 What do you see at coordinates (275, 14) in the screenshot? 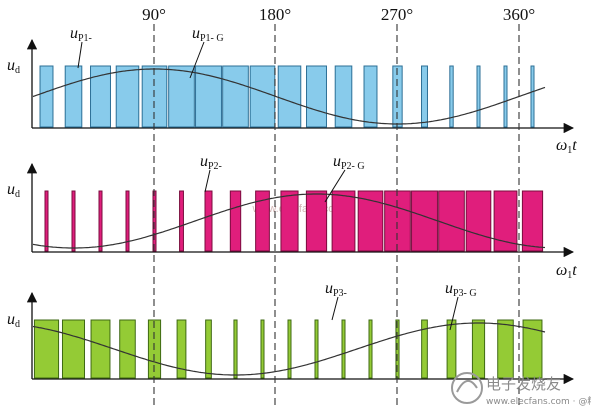
I see `angle-label-180: 180°` at bounding box center [275, 14].